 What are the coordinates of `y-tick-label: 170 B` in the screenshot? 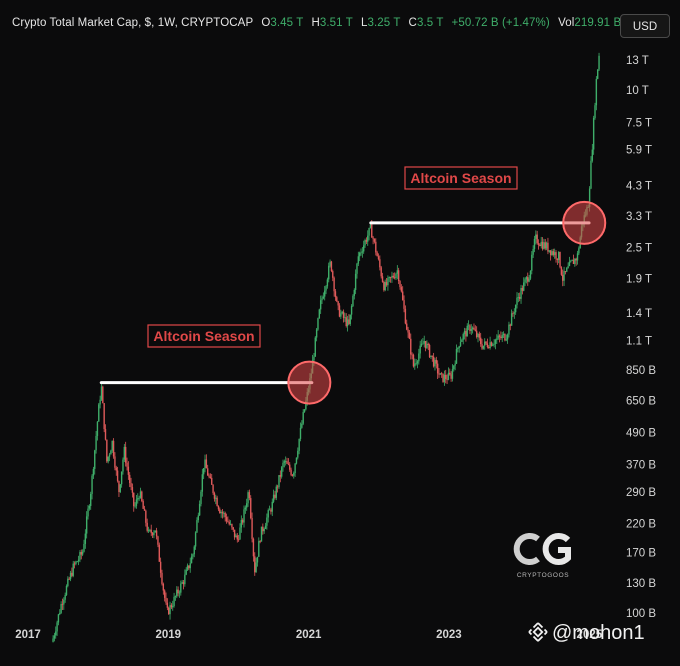 It's located at (641, 554).